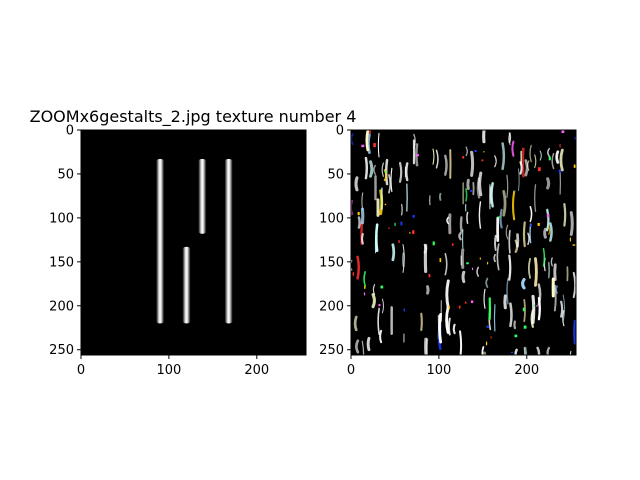 This screenshot has width=640, height=480. What do you see at coordinates (340, 131) in the screenshot?
I see `right-ytick-label: 0` at bounding box center [340, 131].